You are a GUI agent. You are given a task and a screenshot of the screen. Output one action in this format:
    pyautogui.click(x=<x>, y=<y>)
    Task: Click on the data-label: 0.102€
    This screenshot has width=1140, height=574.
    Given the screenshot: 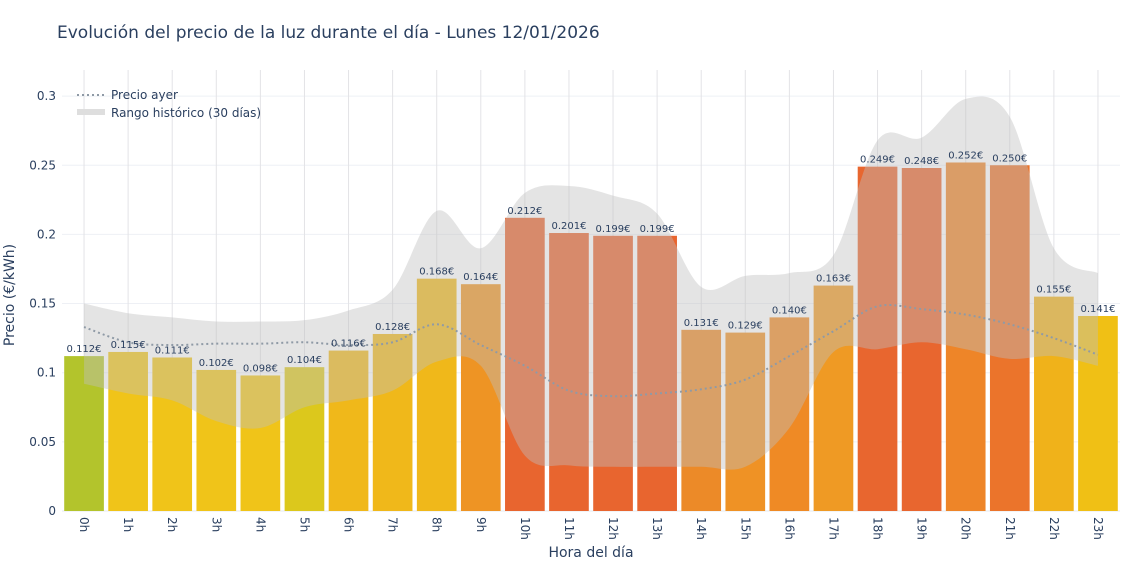 What is the action you would take?
    pyautogui.click(x=216, y=363)
    